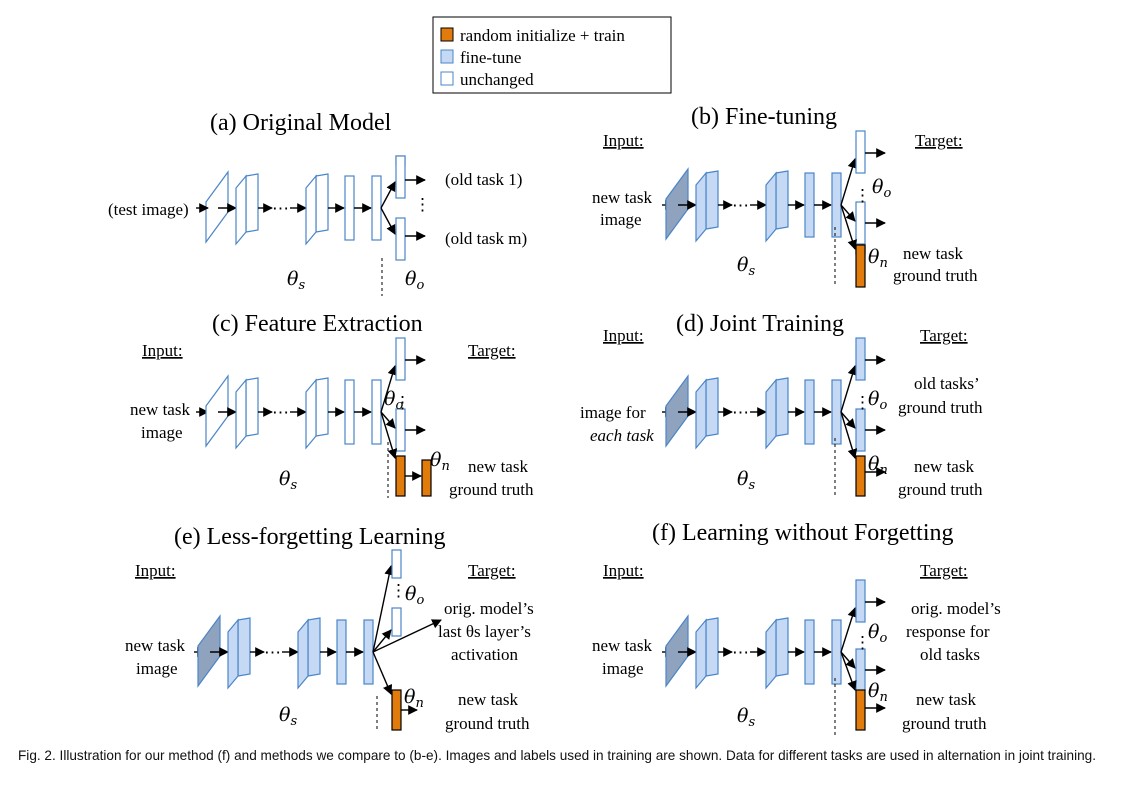 This screenshot has height=789, width=1122. What do you see at coordinates (388, 420) in the screenshot?
I see `panel-c-arrow-old-head-m` at bounding box center [388, 420].